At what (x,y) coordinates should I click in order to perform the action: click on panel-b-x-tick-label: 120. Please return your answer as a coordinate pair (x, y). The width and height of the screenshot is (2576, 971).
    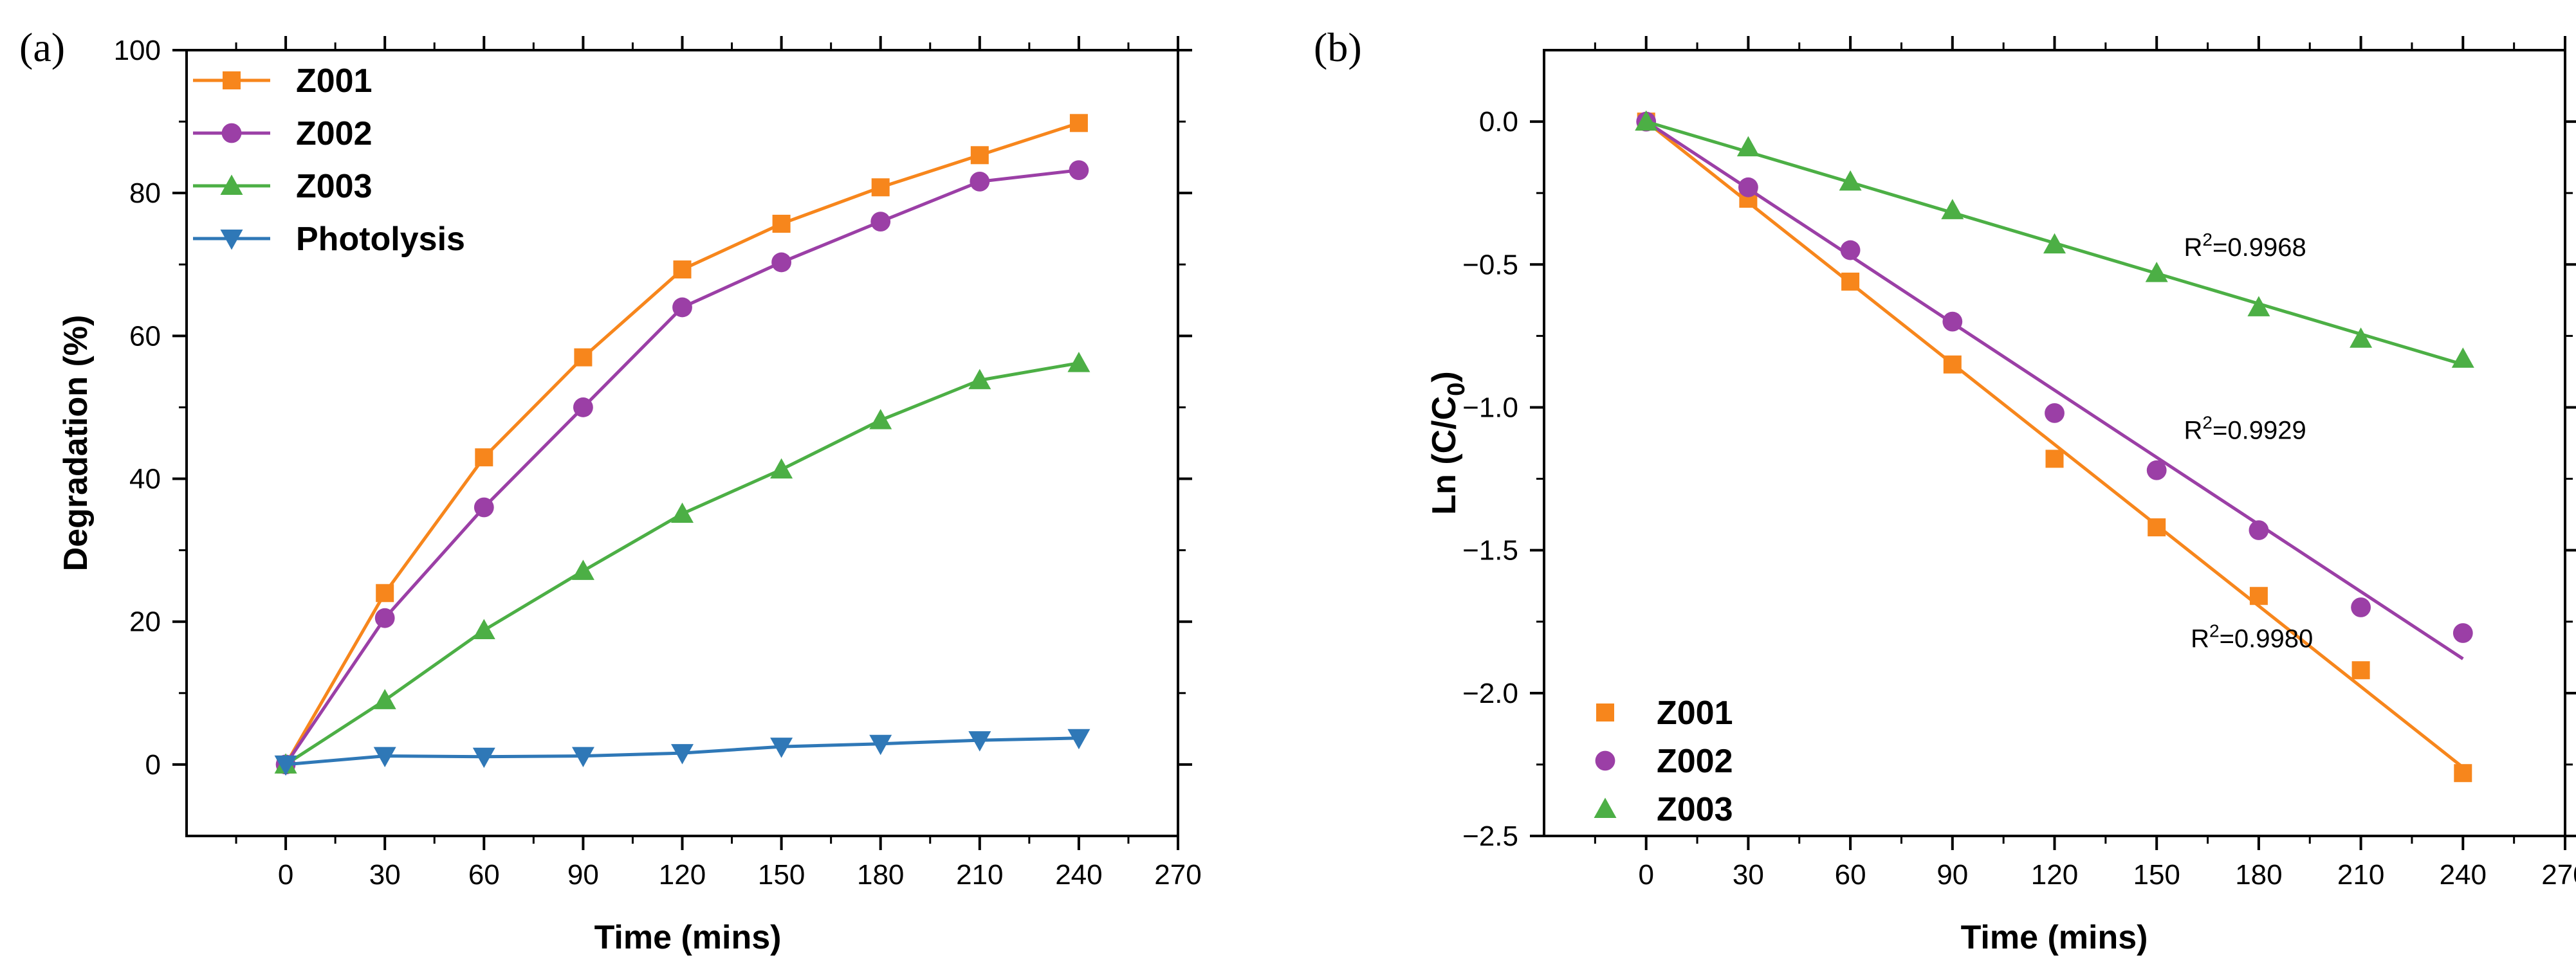
    Looking at the image, I should click on (2054, 875).